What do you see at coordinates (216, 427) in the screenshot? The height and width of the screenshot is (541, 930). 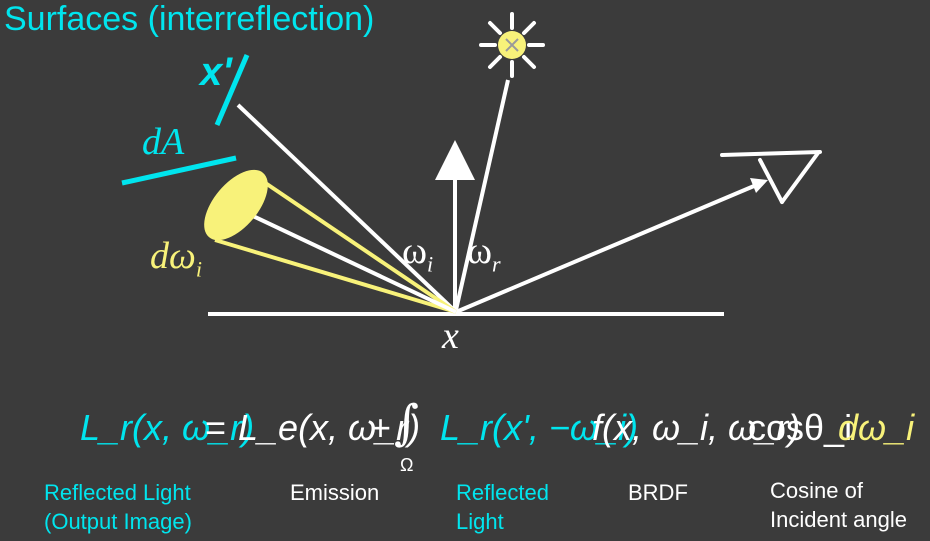 I see `eq-equals: =` at bounding box center [216, 427].